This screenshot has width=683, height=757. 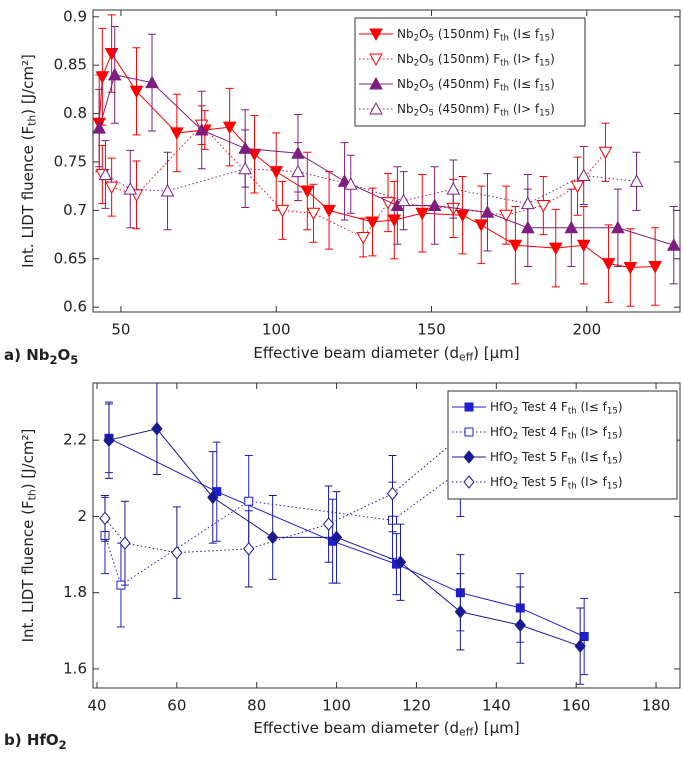 What do you see at coordinates (423, 109) in the screenshot?
I see `text-part: O` at bounding box center [423, 109].